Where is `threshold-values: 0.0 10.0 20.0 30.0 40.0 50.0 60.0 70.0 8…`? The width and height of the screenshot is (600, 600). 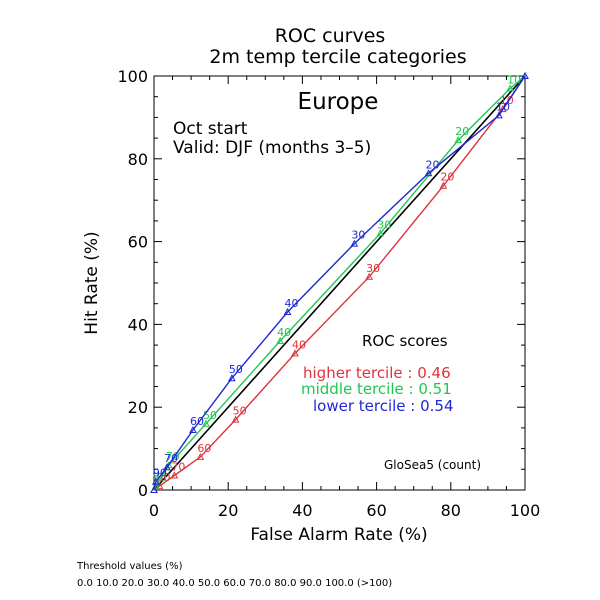
threshold-values: 0.0 10.0 20.0 30.0 40.0 50.0 60.0 70.0 8… is located at coordinates (235, 583).